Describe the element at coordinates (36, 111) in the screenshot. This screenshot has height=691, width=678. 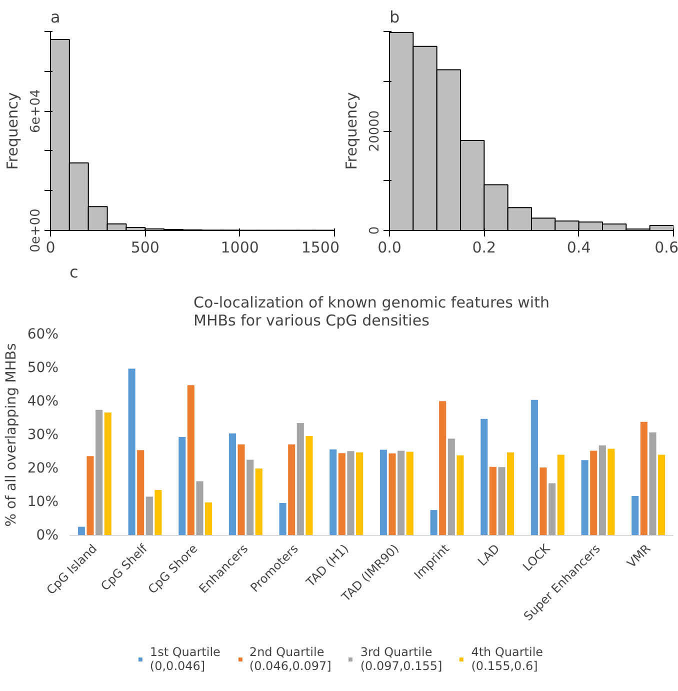
I see `y-tick-label: 6e+04` at that location.